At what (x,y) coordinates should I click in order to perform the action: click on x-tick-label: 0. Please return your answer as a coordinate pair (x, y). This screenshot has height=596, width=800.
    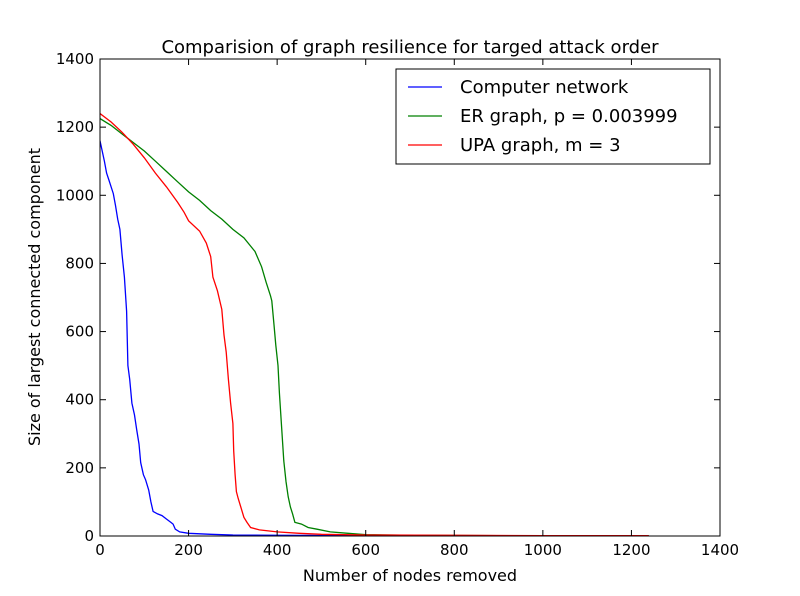
    Looking at the image, I should click on (100, 550).